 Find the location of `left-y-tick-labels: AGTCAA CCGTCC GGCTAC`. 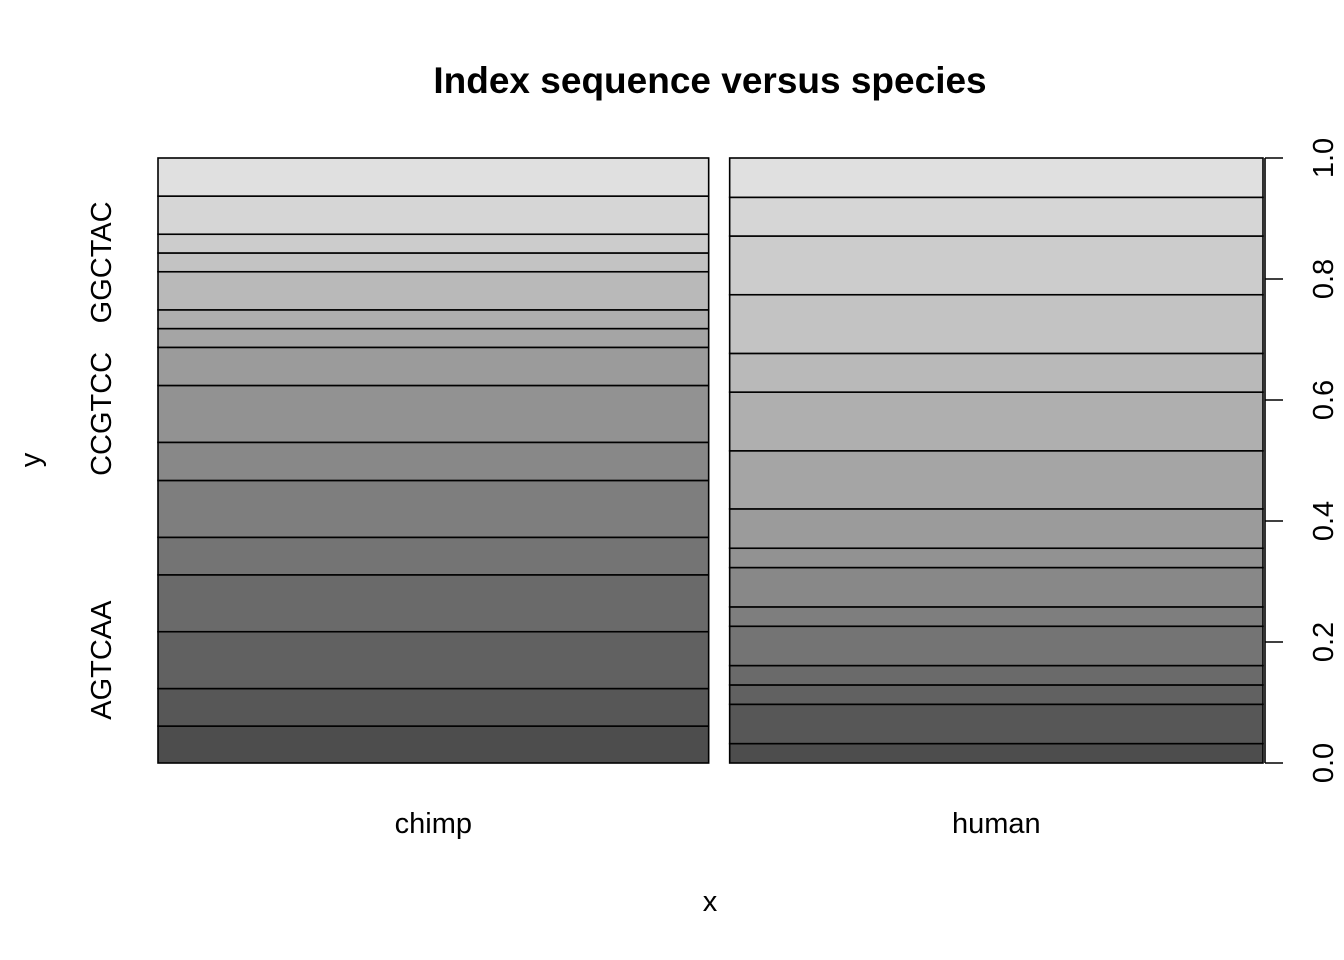

left-y-tick-labels: AGTCAA CCGTCC GGCTAC is located at coordinates (102, 460).